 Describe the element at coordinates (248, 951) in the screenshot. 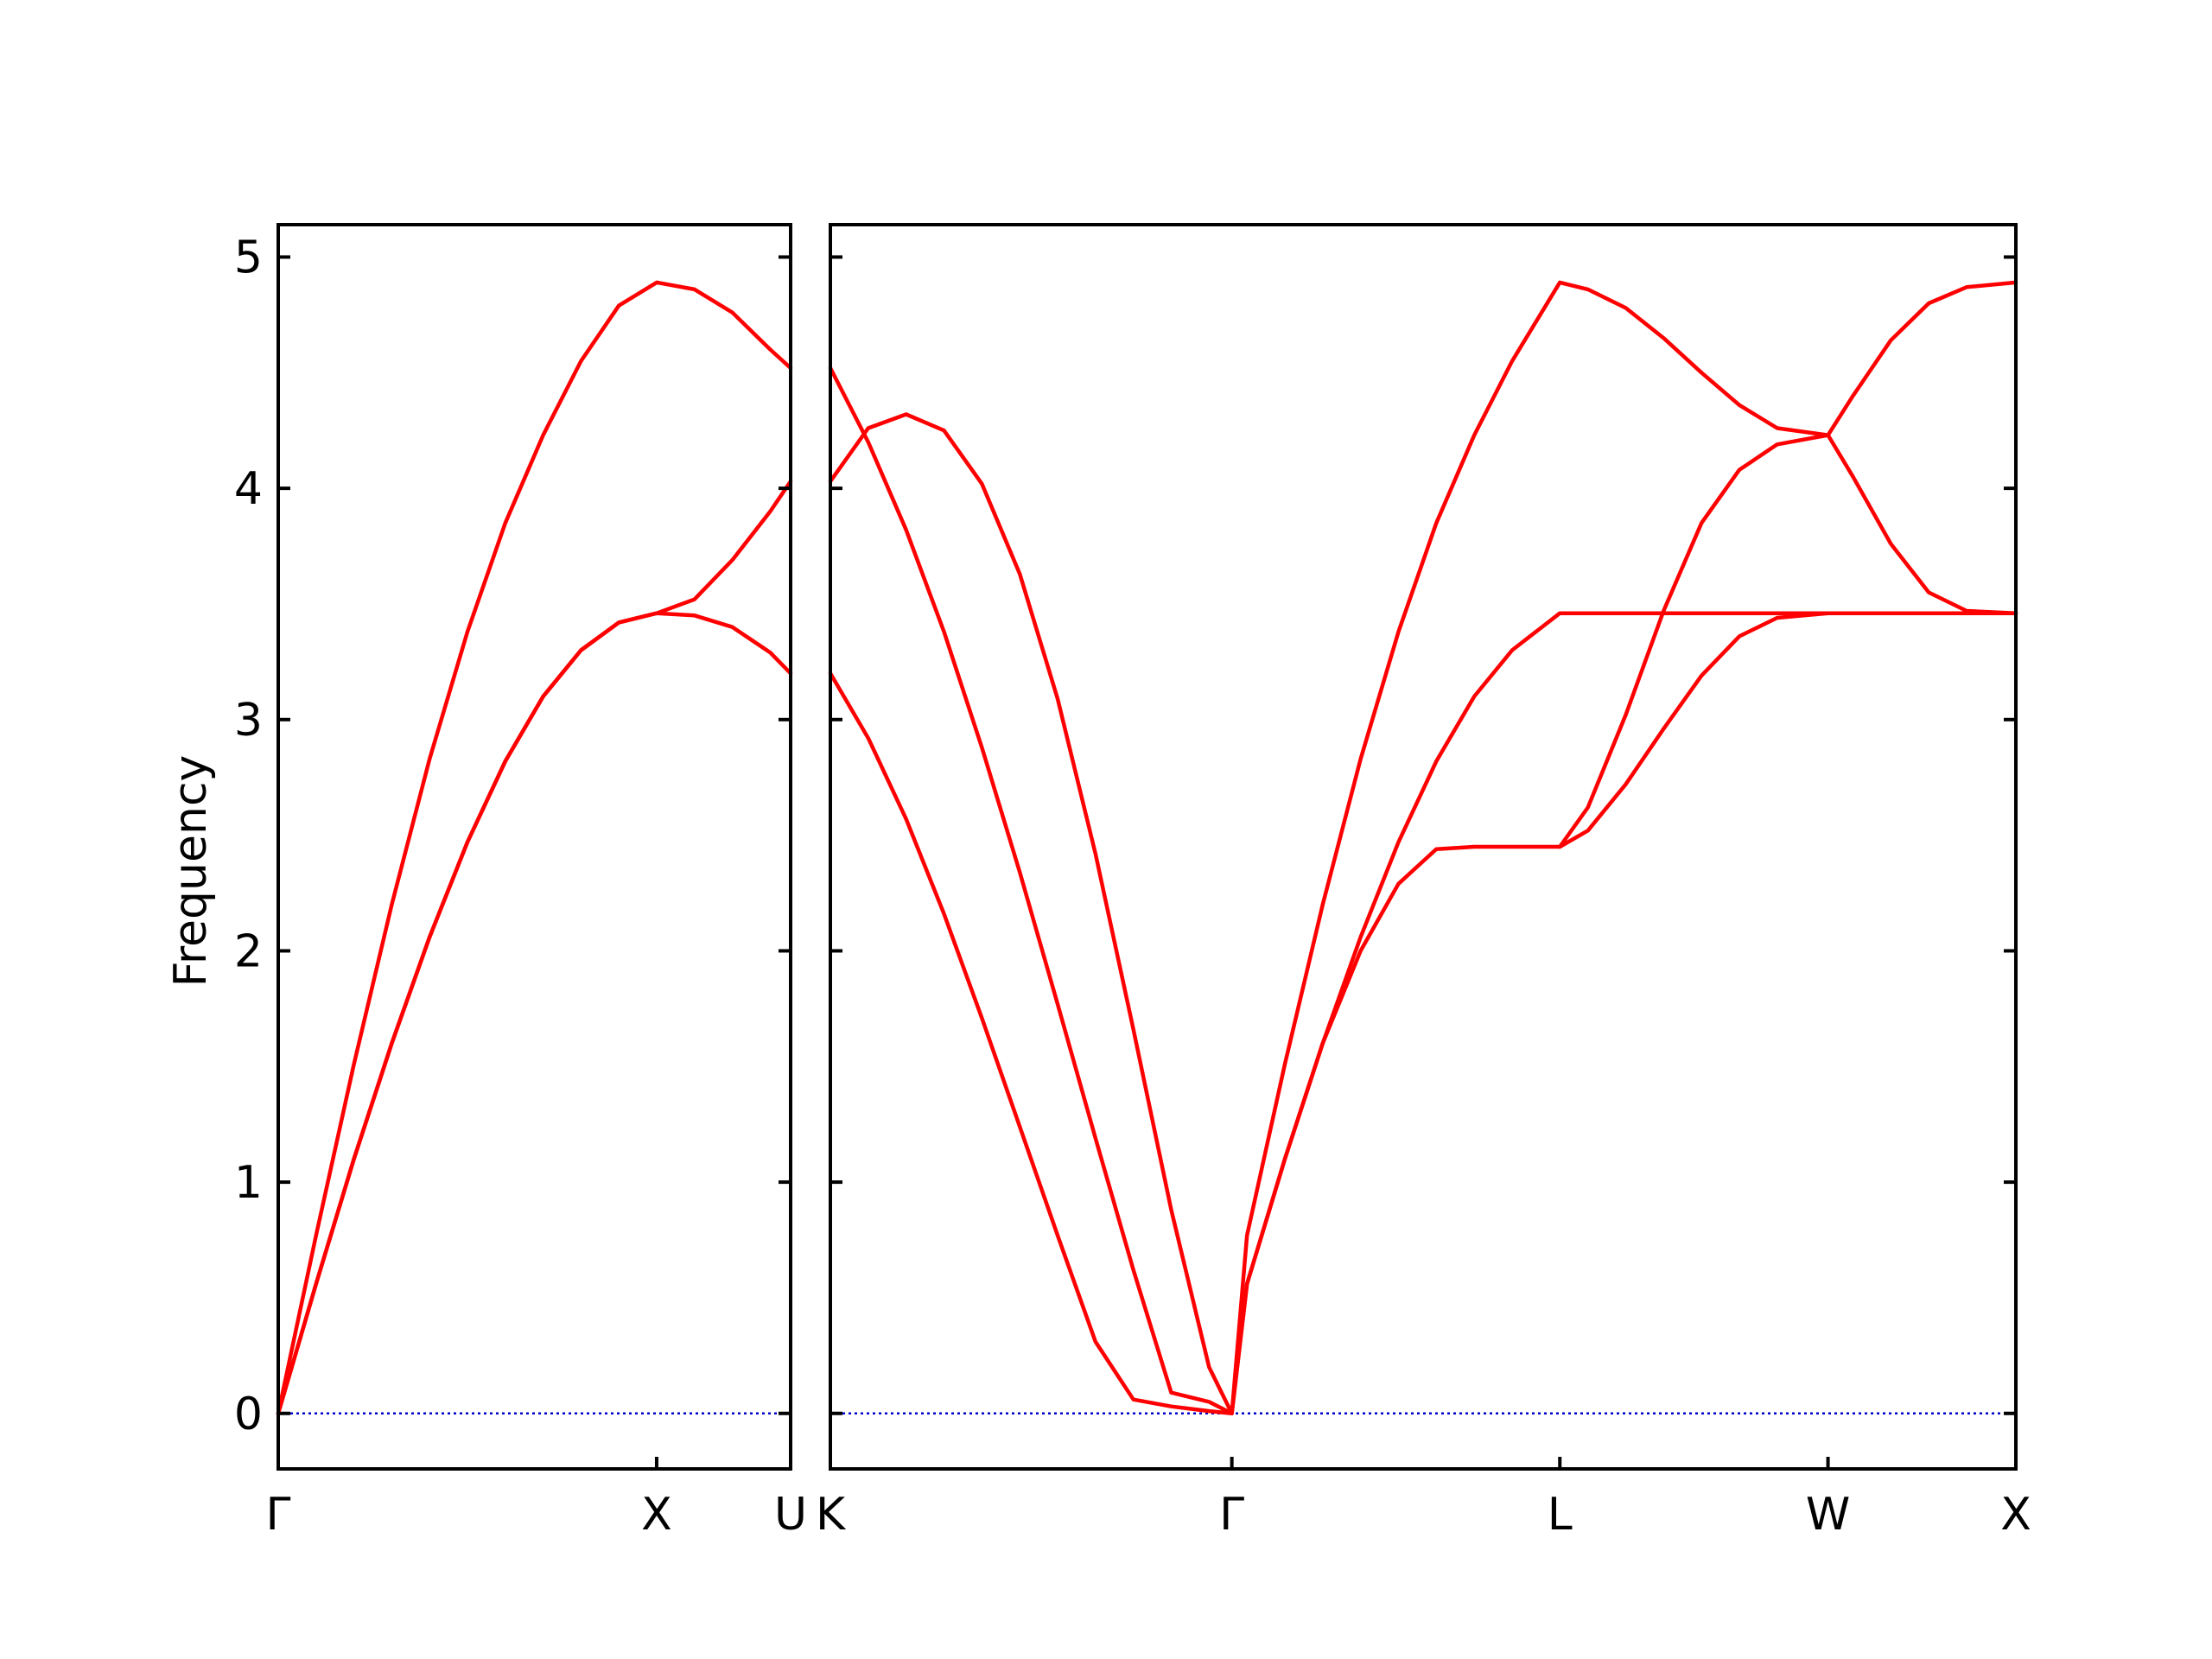

I see `y-tick-label: 2` at that location.